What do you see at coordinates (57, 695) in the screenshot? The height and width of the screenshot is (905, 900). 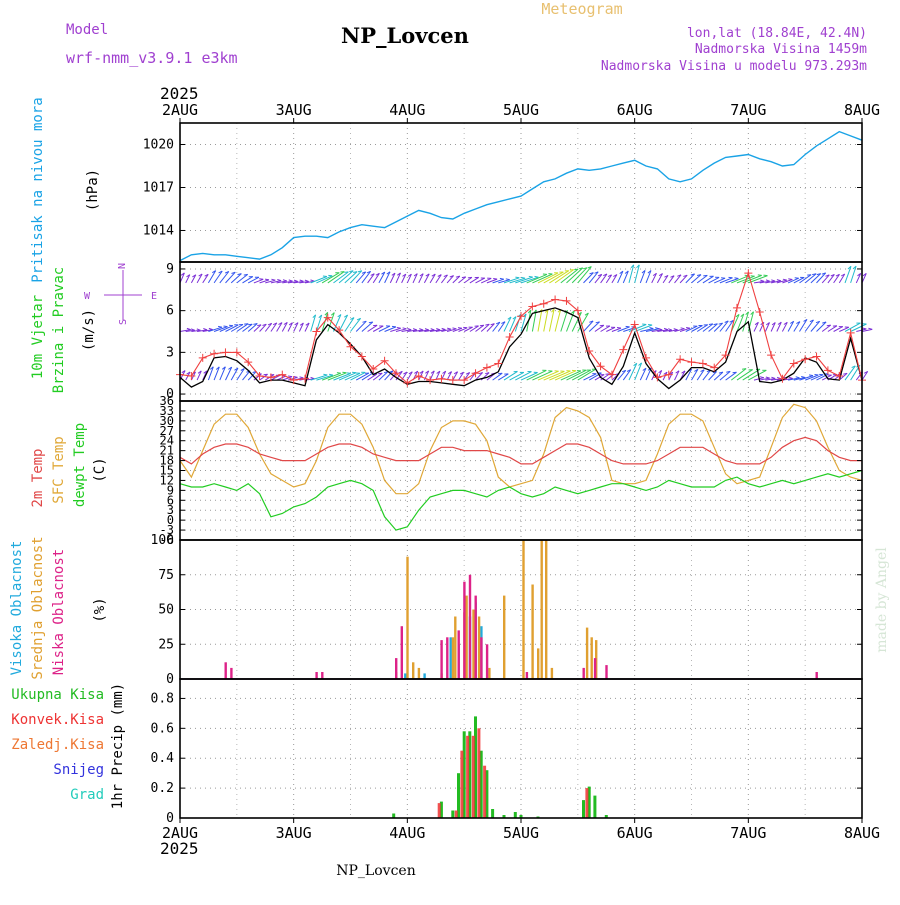 I see `precip-legend-total: Ukupna Kisa` at bounding box center [57, 695].